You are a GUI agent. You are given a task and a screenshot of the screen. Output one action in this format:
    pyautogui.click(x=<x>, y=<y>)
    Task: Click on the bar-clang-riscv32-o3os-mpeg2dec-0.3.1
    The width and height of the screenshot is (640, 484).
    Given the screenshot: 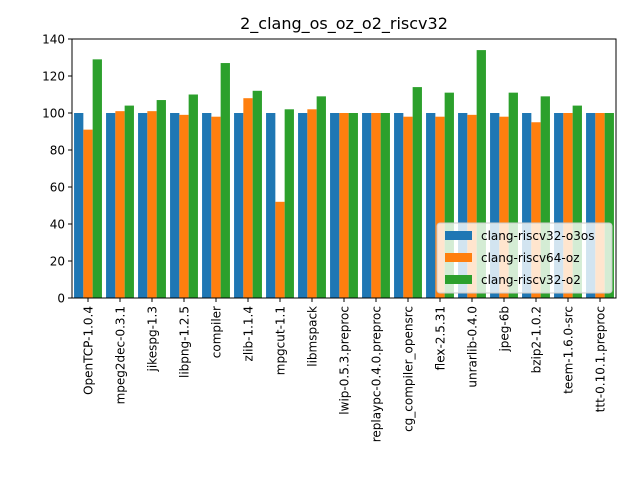 What is the action you would take?
    pyautogui.click(x=111, y=205)
    